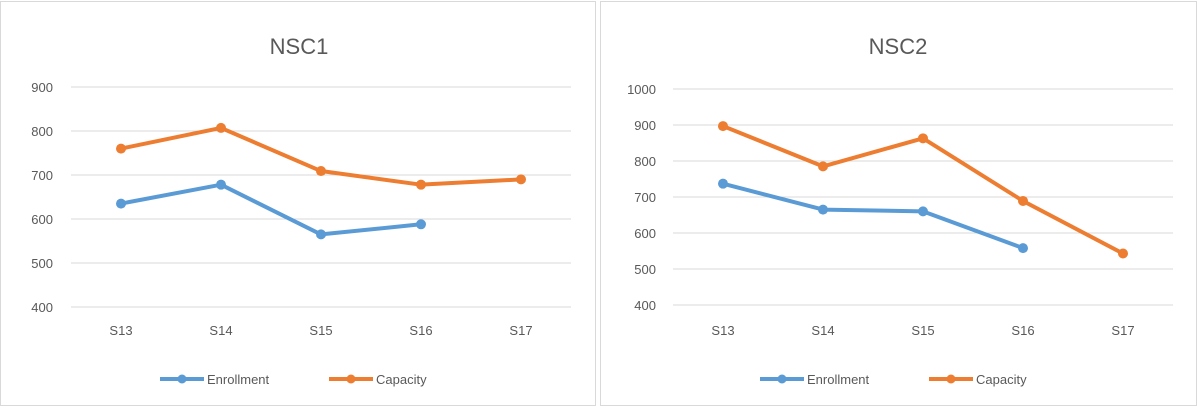 The image size is (1197, 408). I want to click on chart-title: NSC1, so click(299, 46).